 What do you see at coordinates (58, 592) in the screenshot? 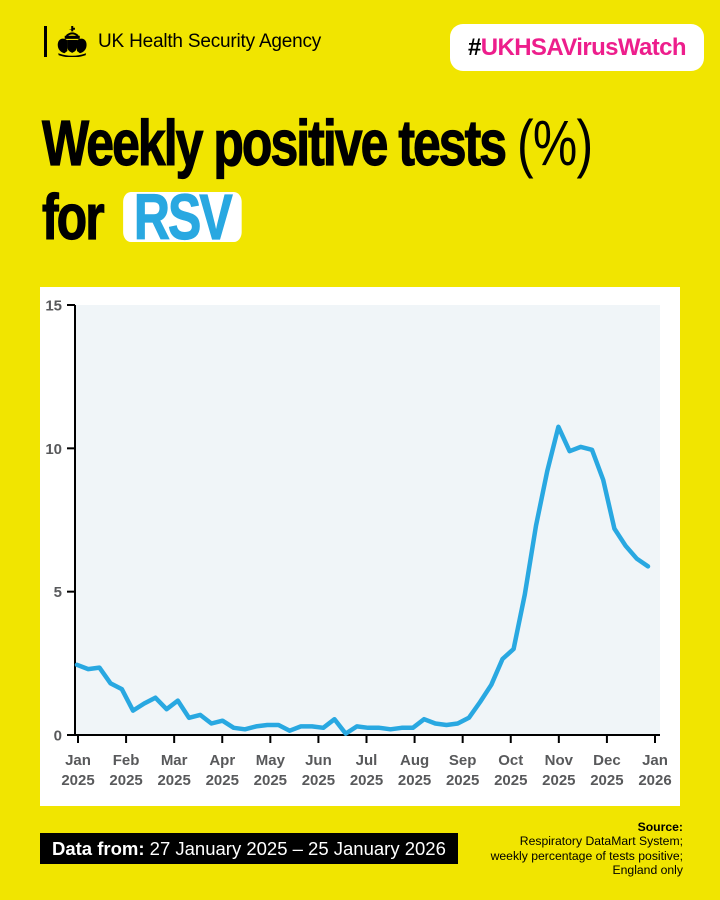
I see `y-tick-label: 5` at bounding box center [58, 592].